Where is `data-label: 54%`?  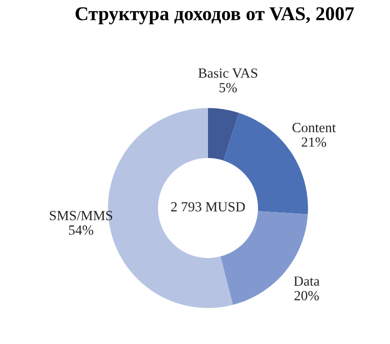
data-label: 54% is located at coordinates (81, 230).